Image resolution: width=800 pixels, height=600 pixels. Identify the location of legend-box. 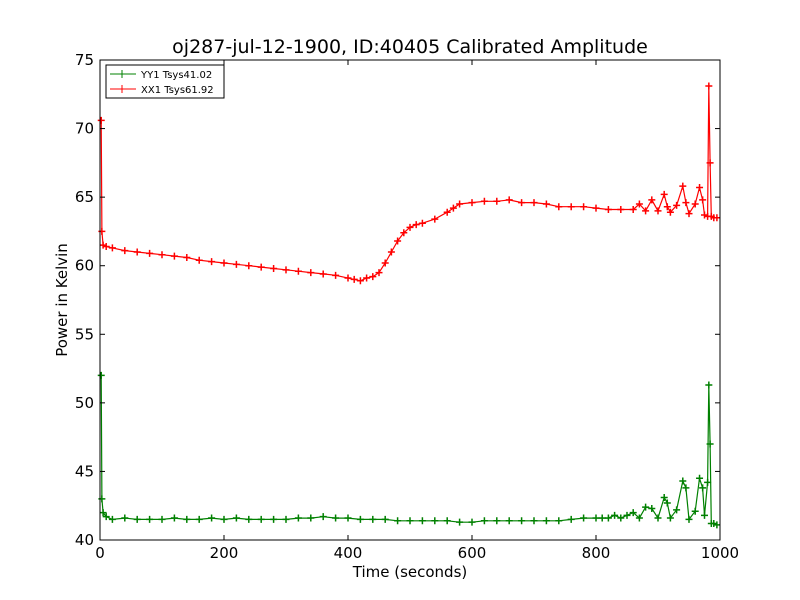
(165, 81).